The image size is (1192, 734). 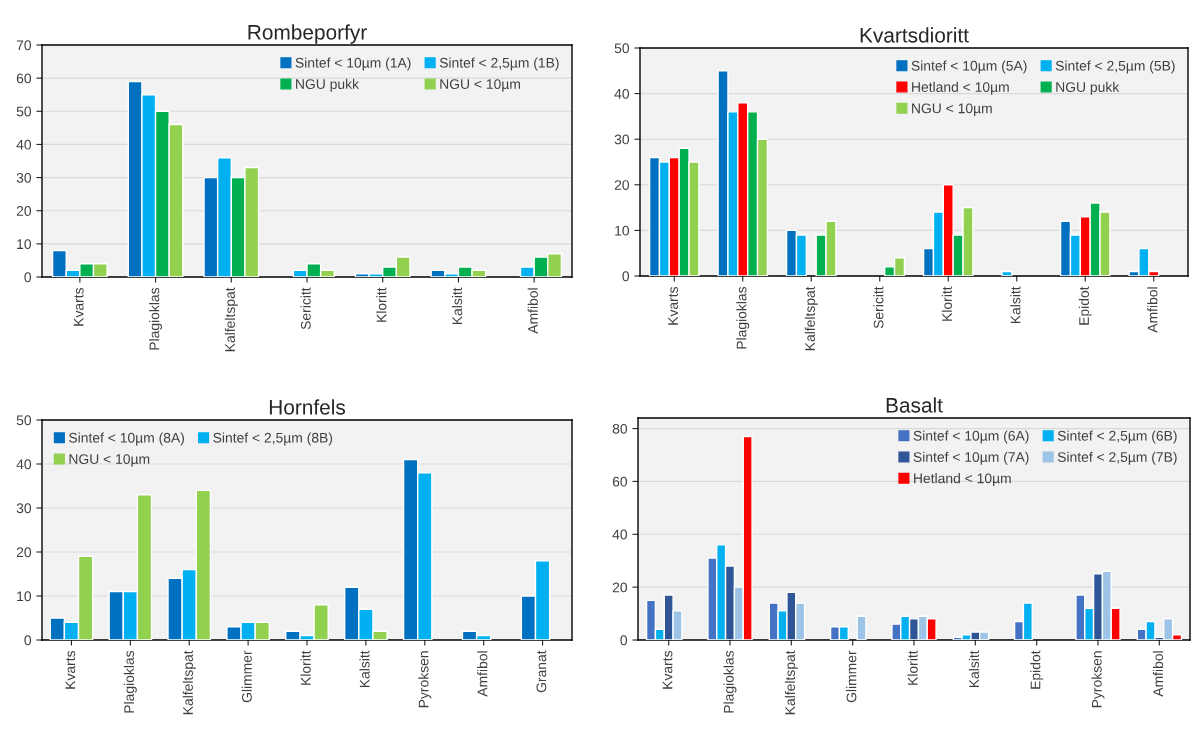 What do you see at coordinates (273, 439) in the screenshot?
I see `legend-label: Sintef < 2,5µm (8B)` at bounding box center [273, 439].